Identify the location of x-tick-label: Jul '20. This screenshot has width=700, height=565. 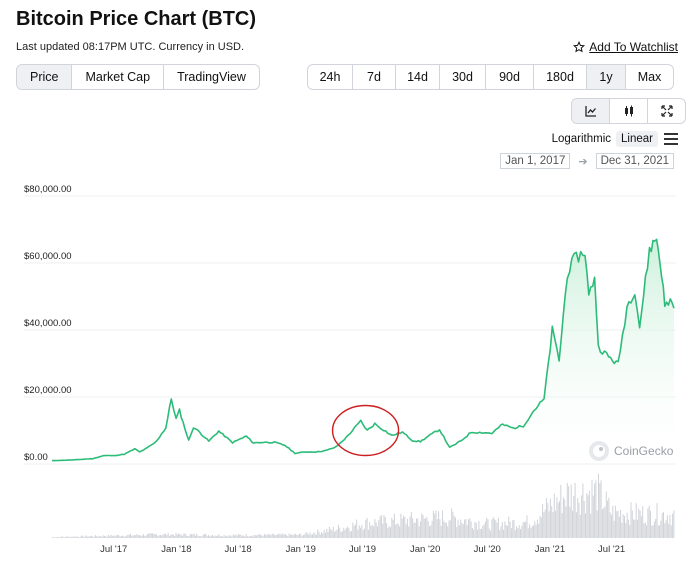
(487, 549).